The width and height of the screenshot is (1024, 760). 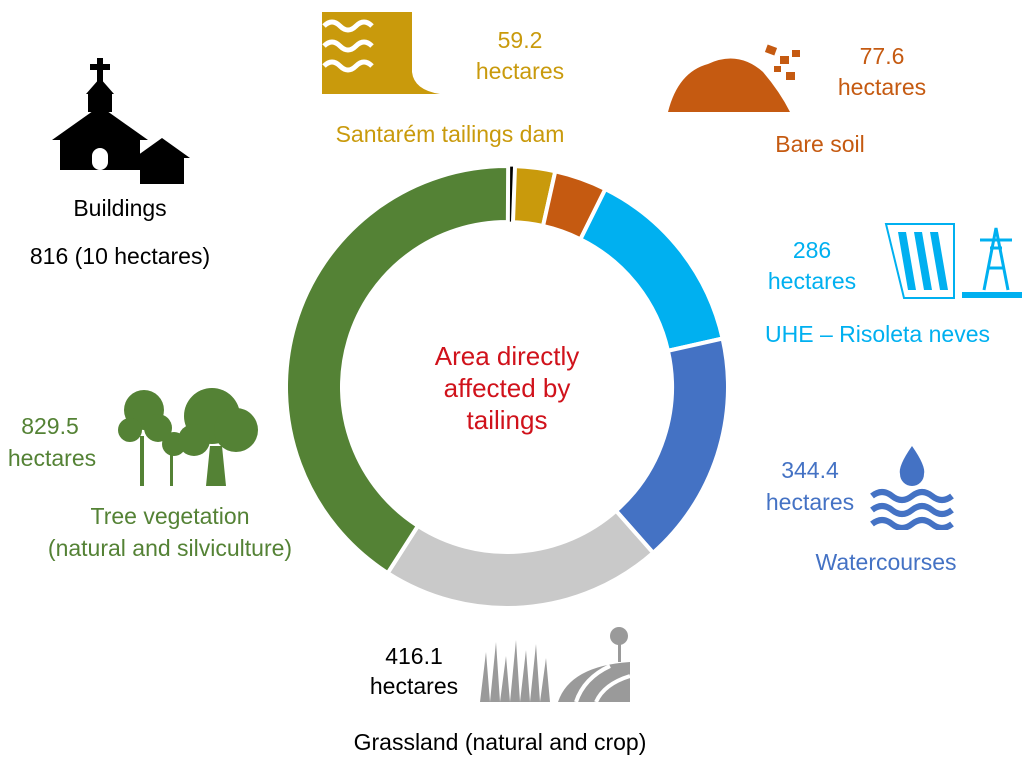 I want to click on hydroelectric-dam-icon, so click(x=953, y=261).